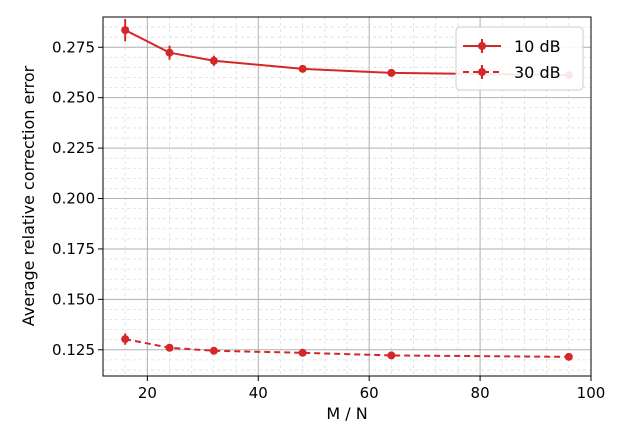 The image size is (623, 445). I want to click on y-tick-label: 0.125, so click(73, 350).